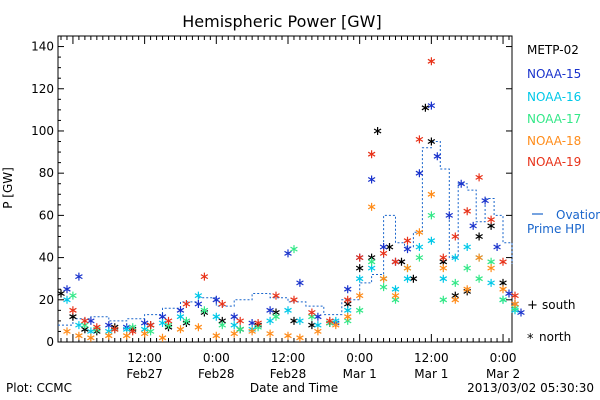 This screenshot has width=600, height=400. I want to click on legend-label-metp02: METP-02, so click(553, 50).